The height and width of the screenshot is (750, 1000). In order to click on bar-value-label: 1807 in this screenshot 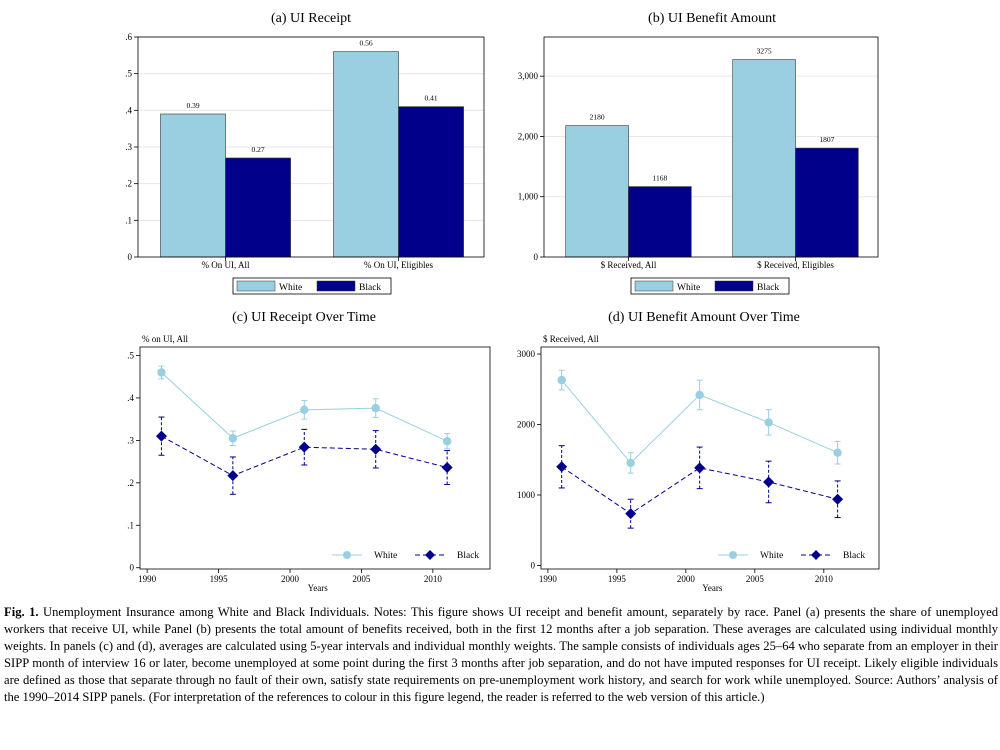, I will do `click(826, 139)`.